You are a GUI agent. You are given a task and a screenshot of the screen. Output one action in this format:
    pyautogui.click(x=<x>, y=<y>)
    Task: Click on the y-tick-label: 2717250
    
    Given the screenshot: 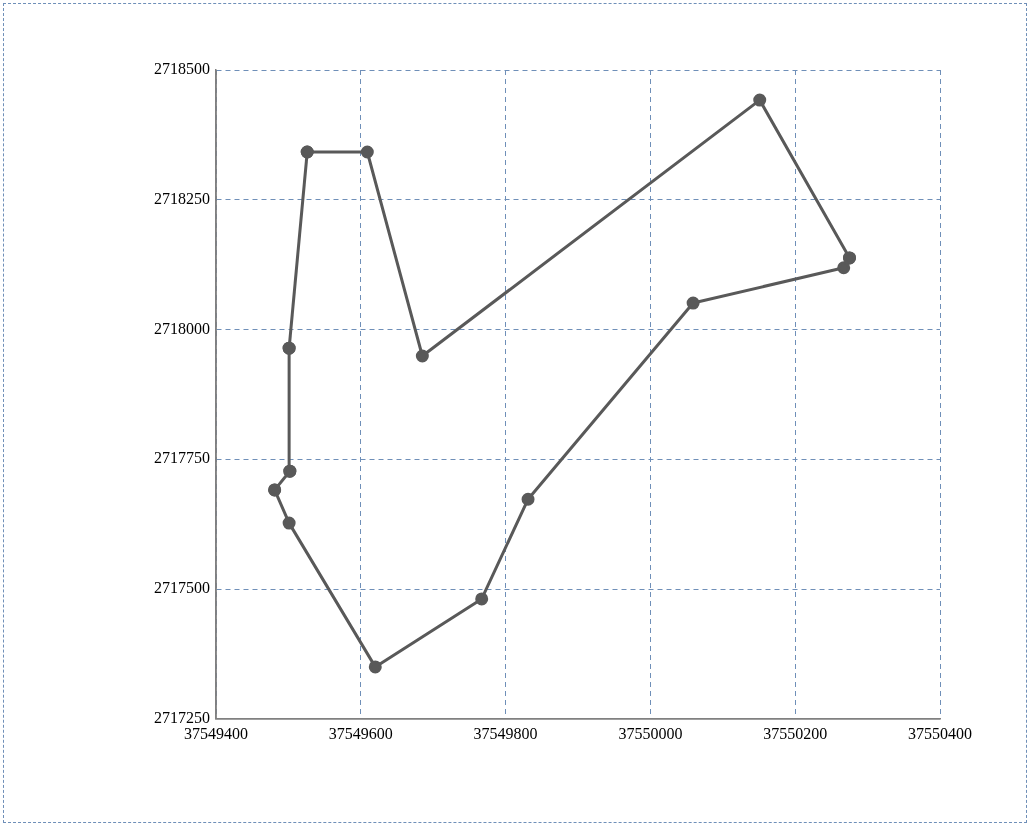 What is the action you would take?
    pyautogui.click(x=182, y=717)
    